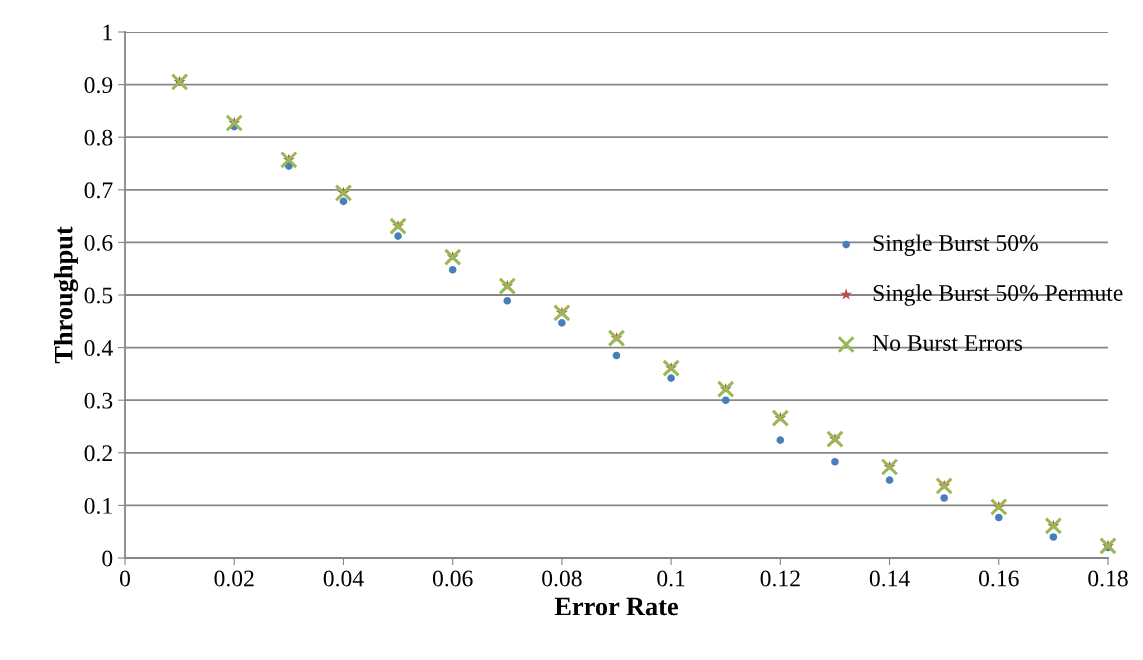  Describe the element at coordinates (98, 348) in the screenshot. I see `y-tick-label: 0.4` at that location.